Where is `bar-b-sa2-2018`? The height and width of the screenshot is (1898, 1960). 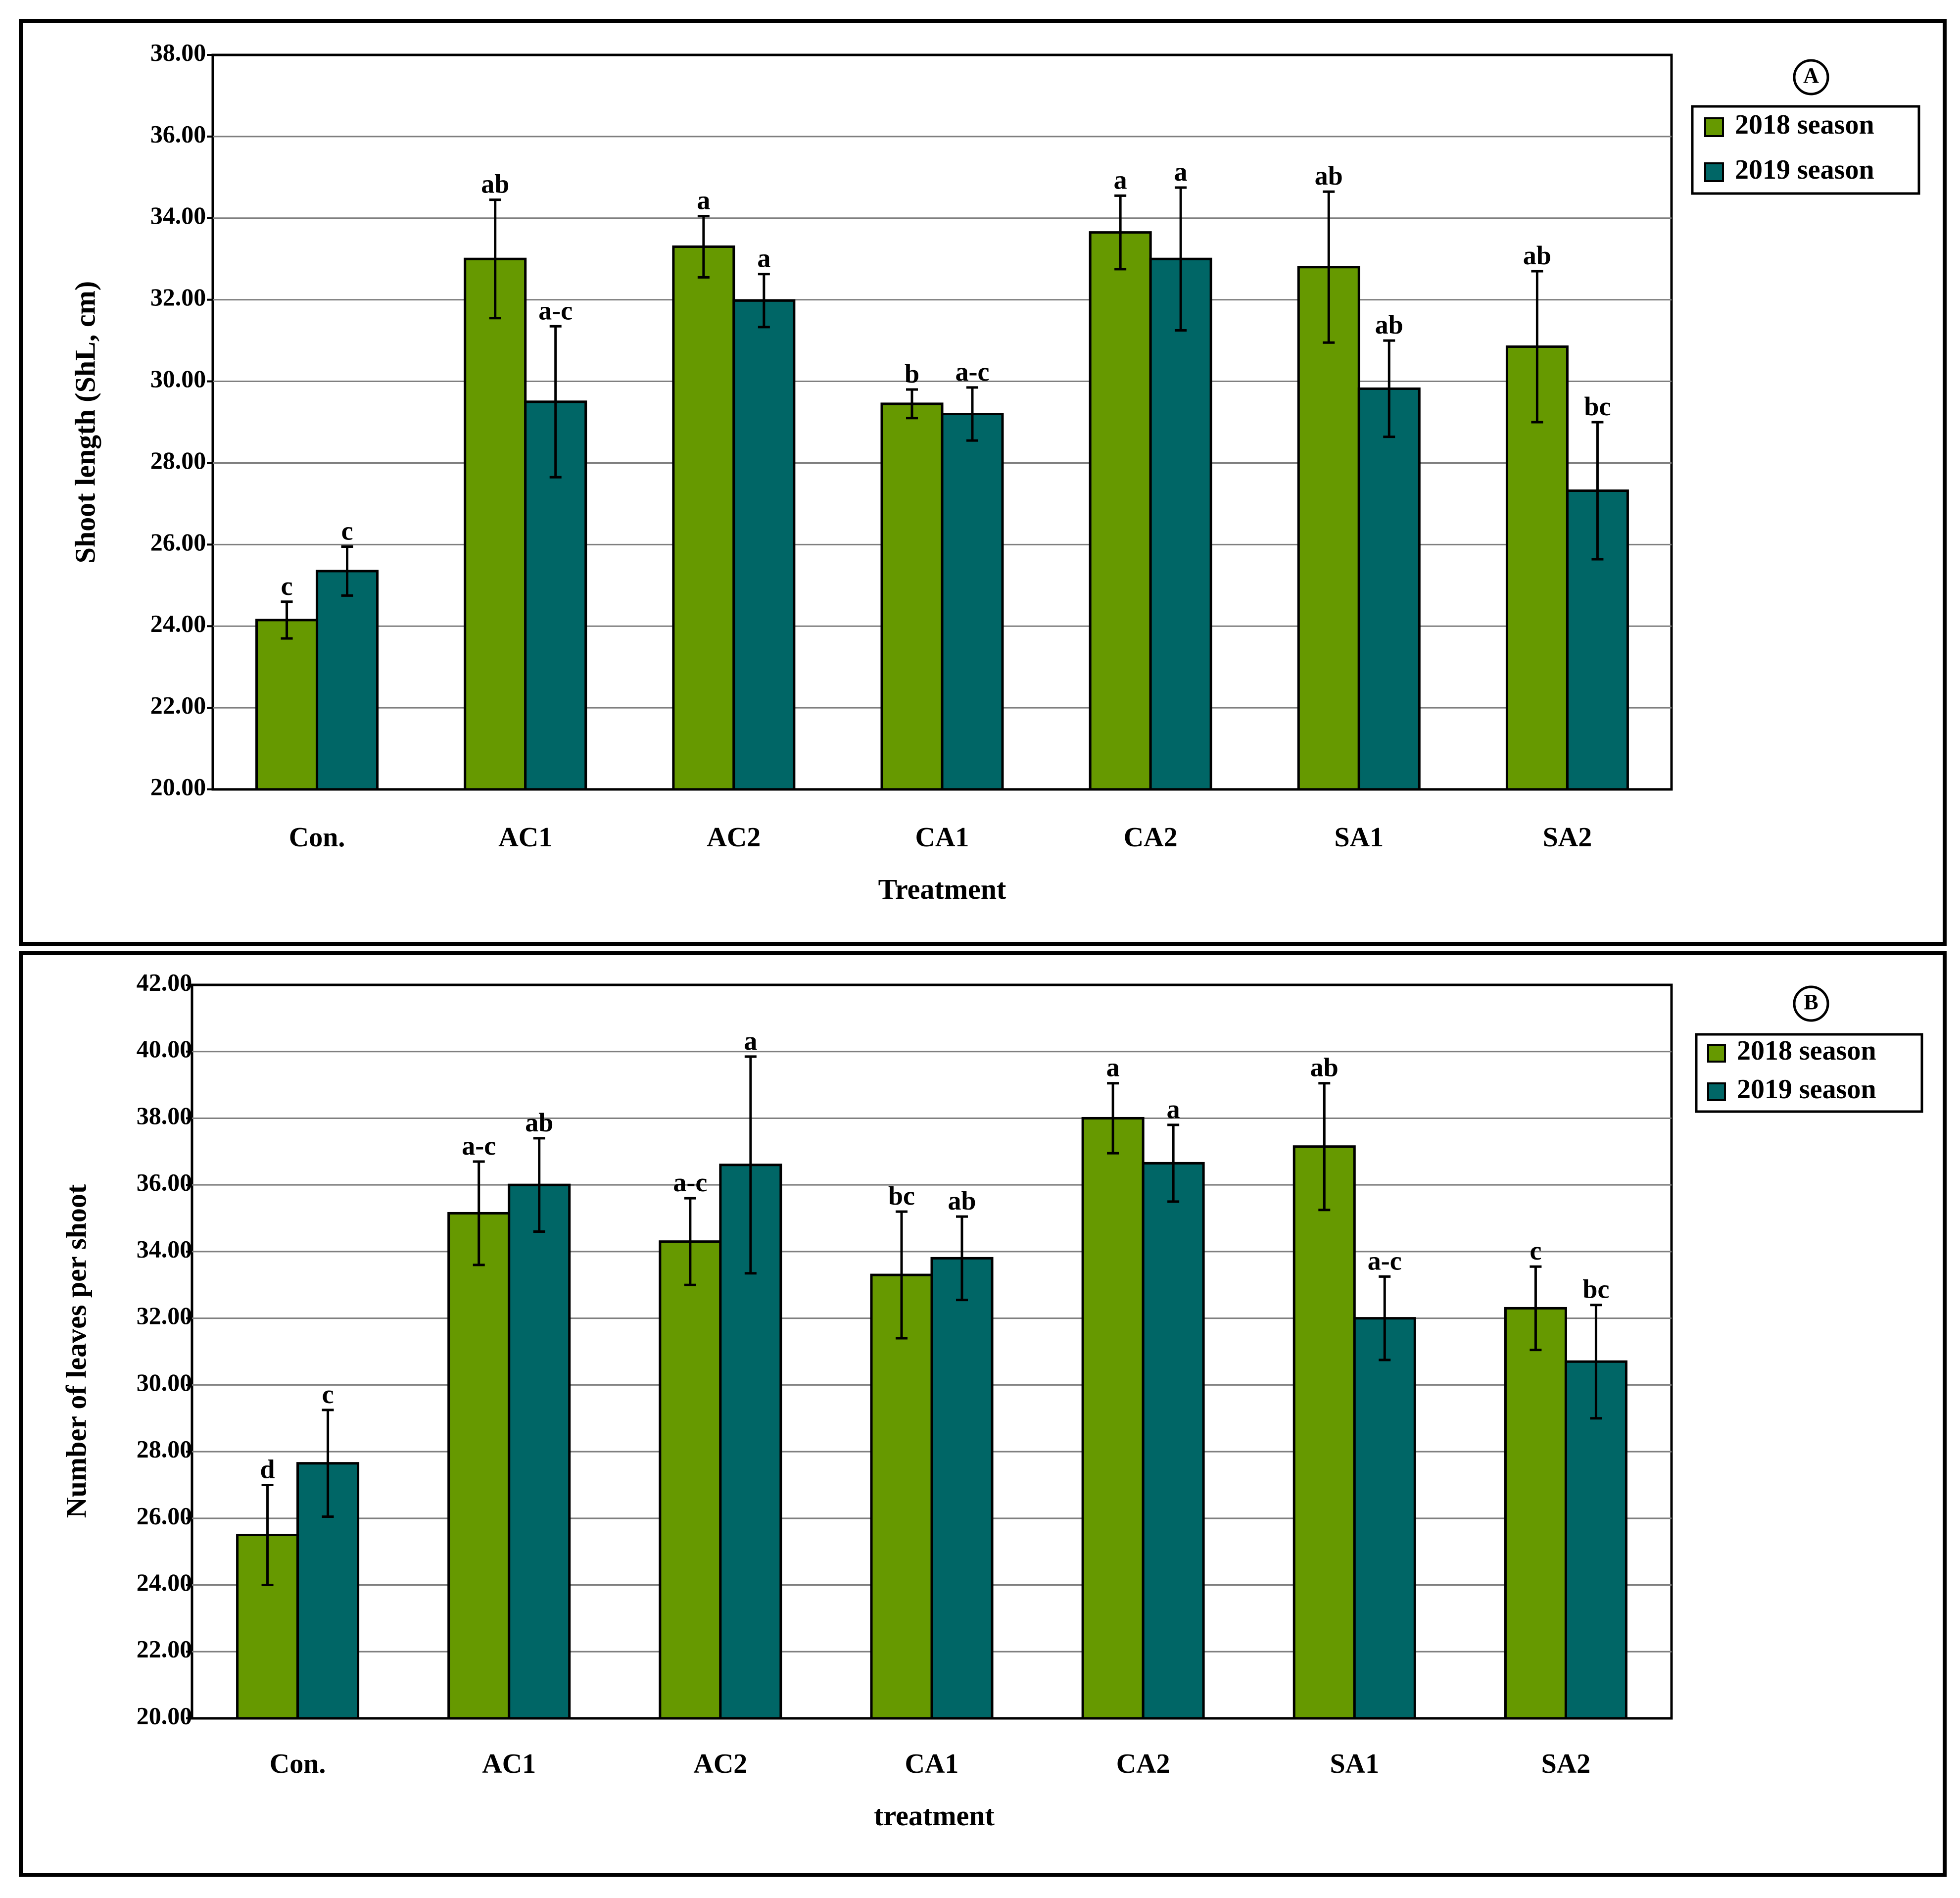 bar-b-sa2-2018 is located at coordinates (1535, 1513).